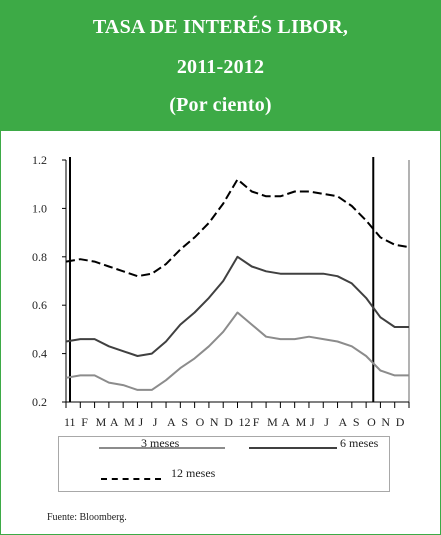 This screenshot has height=535, width=441. I want to click on chart-subtitle-units: (Por ciento), so click(220, 105).